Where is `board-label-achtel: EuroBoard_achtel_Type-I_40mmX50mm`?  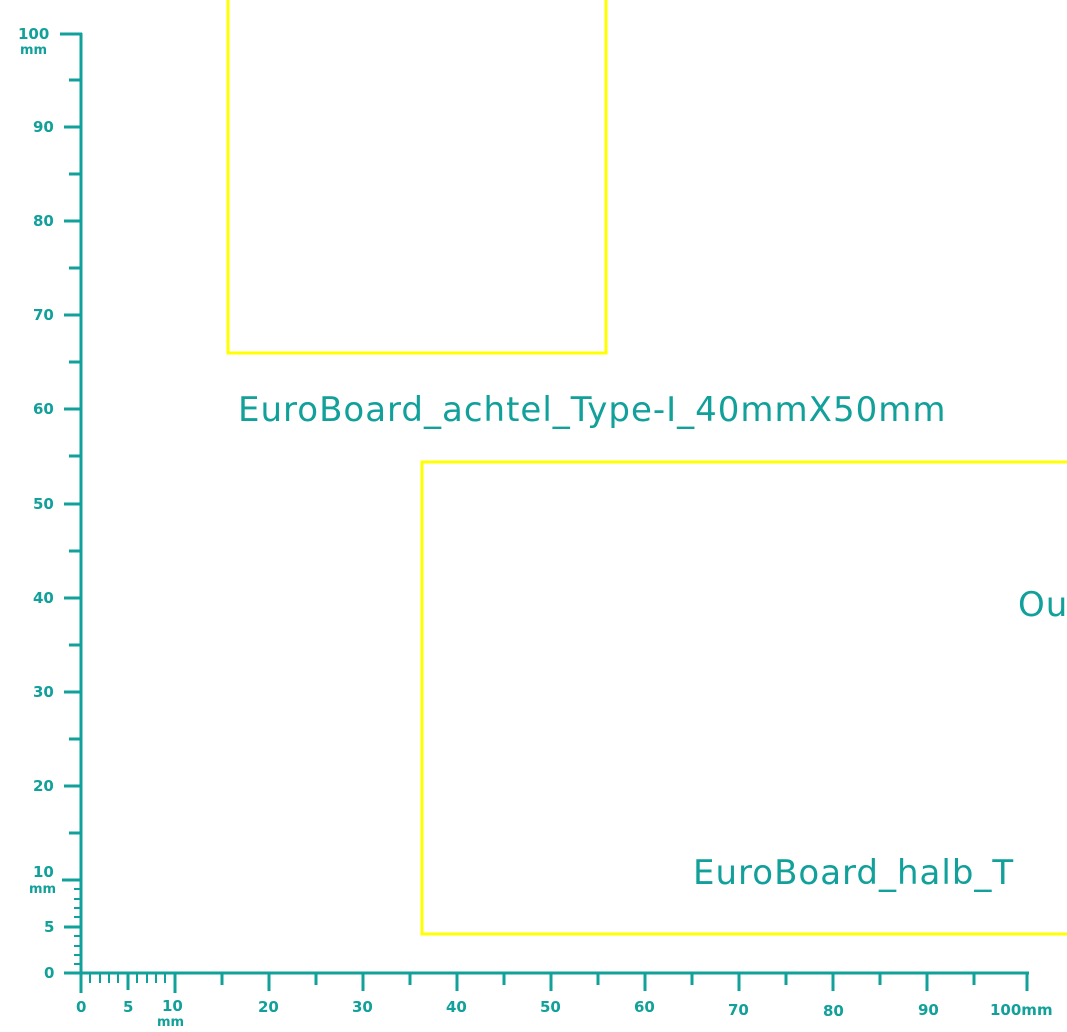 board-label-achtel: EuroBoard_achtel_Type-I_40mmX50mm is located at coordinates (592, 410).